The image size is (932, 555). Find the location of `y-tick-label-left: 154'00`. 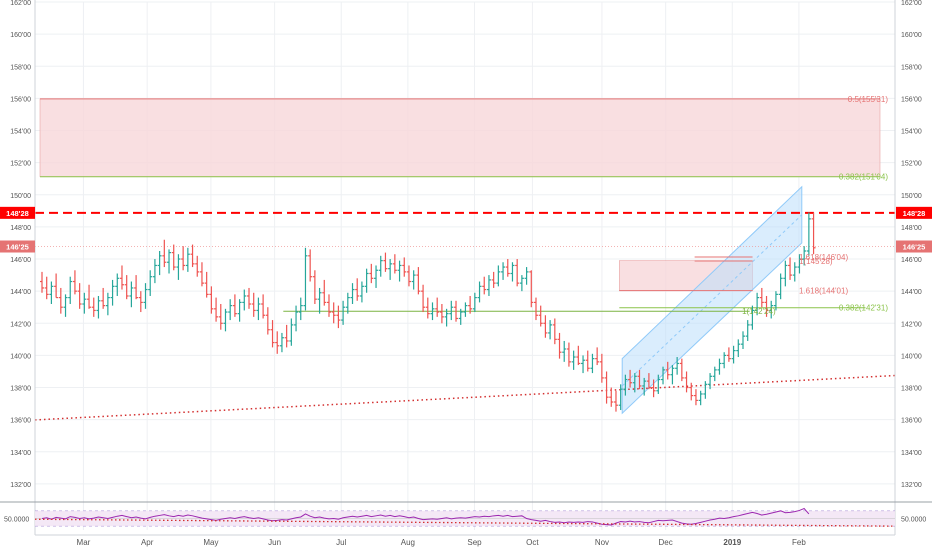

y-tick-label-left: 154'00 is located at coordinates (20, 132).